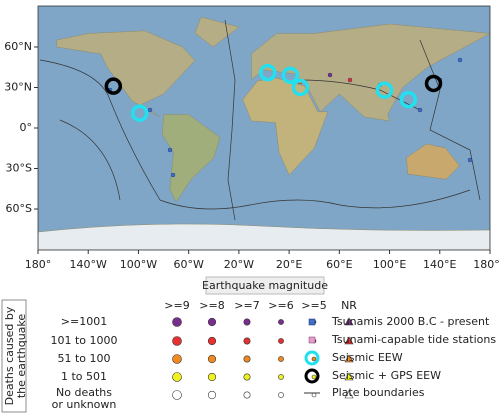 The width and height of the screenshot is (500, 414). I want to click on y-tick-label: 60°S, so click(19, 208).